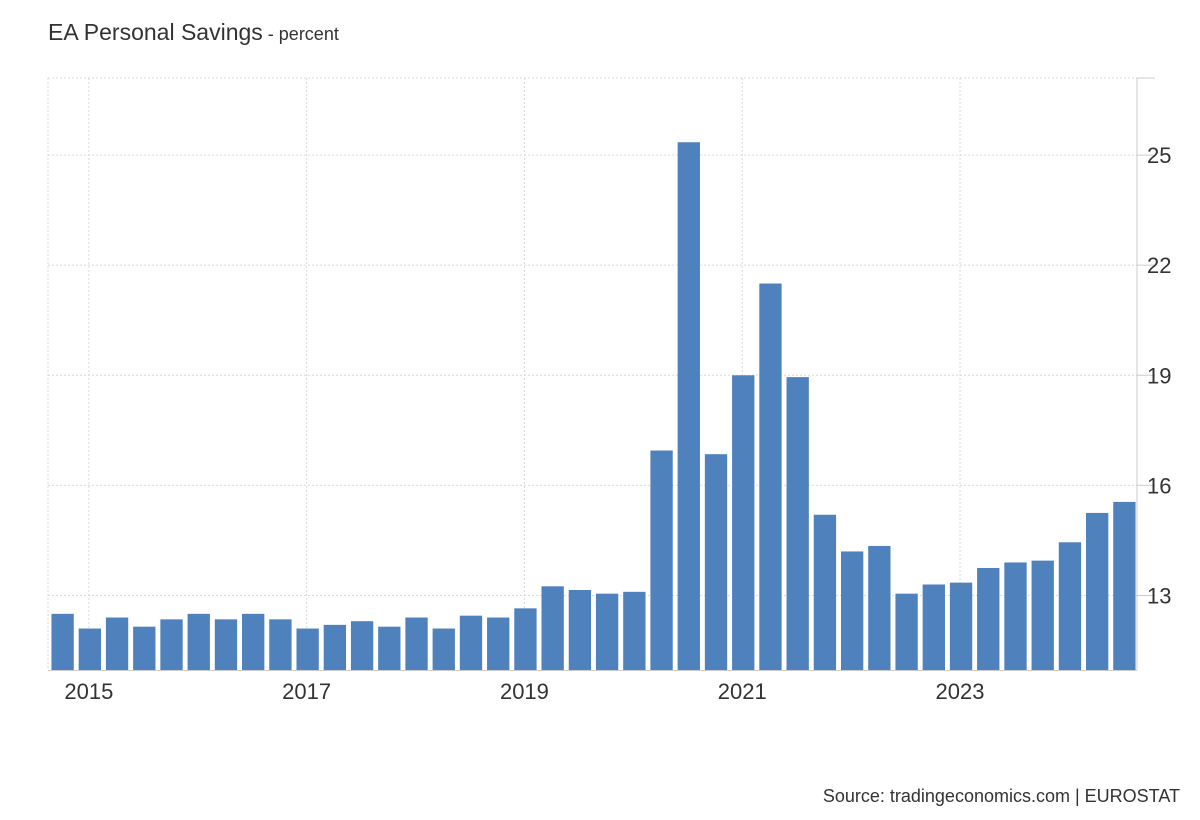 The width and height of the screenshot is (1200, 820). Describe the element at coordinates (1097, 591) in the screenshot. I see `bar: 2024 Q1: 15.25` at that location.